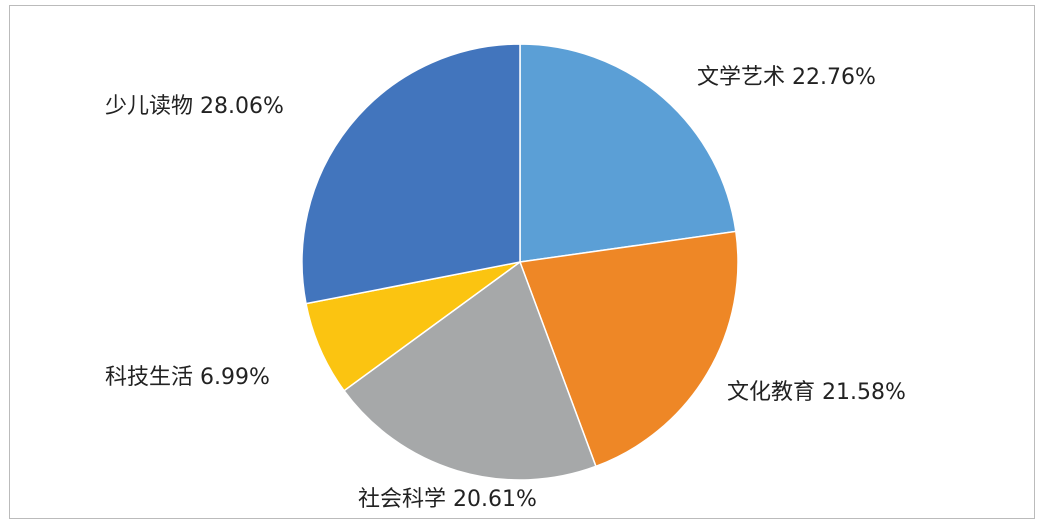  Describe the element at coordinates (771, 392) in the screenshot. I see `category-label: 文化教育` at that location.